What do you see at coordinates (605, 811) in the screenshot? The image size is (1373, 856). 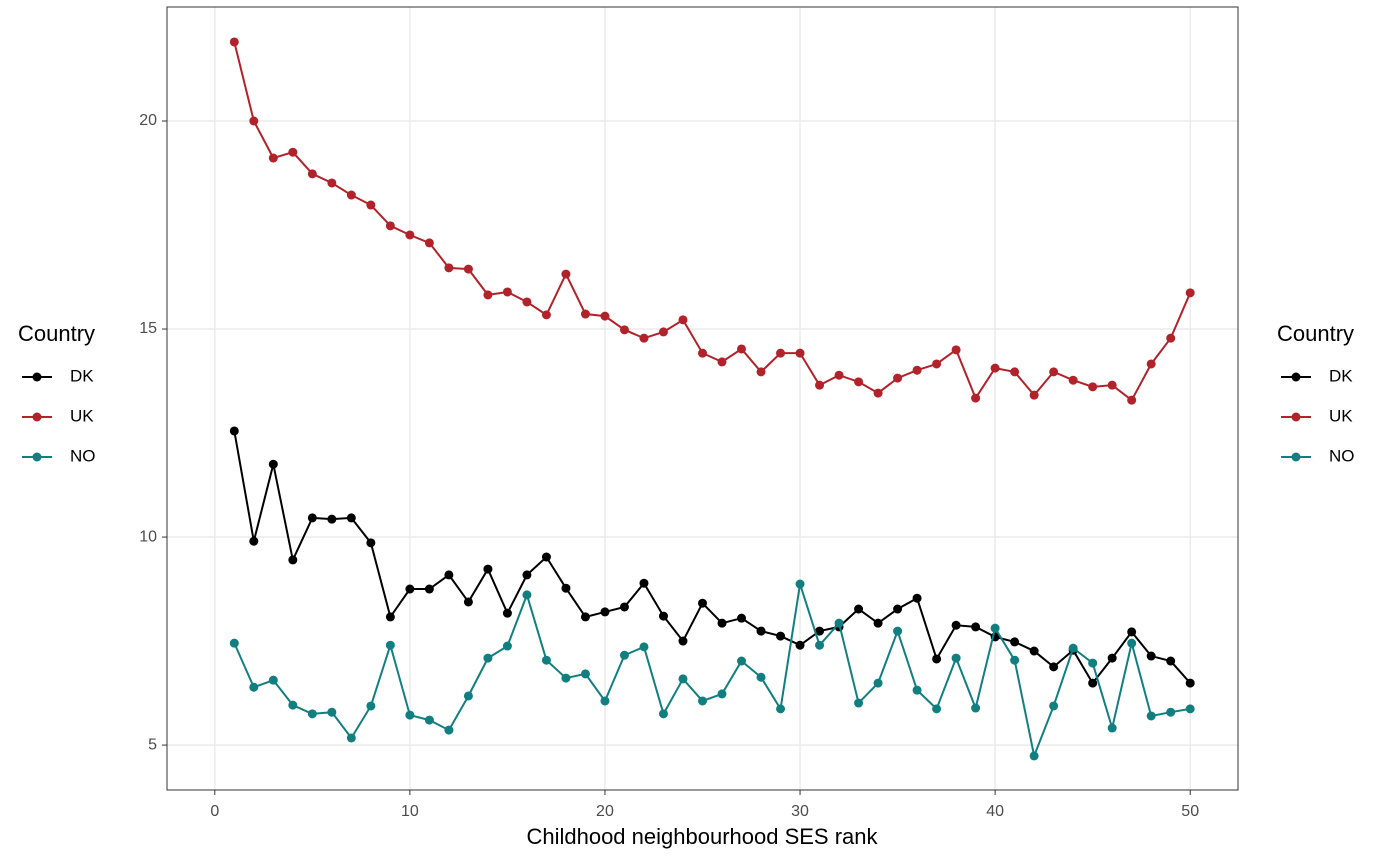 I see `x-tick-label: 20` at bounding box center [605, 811].